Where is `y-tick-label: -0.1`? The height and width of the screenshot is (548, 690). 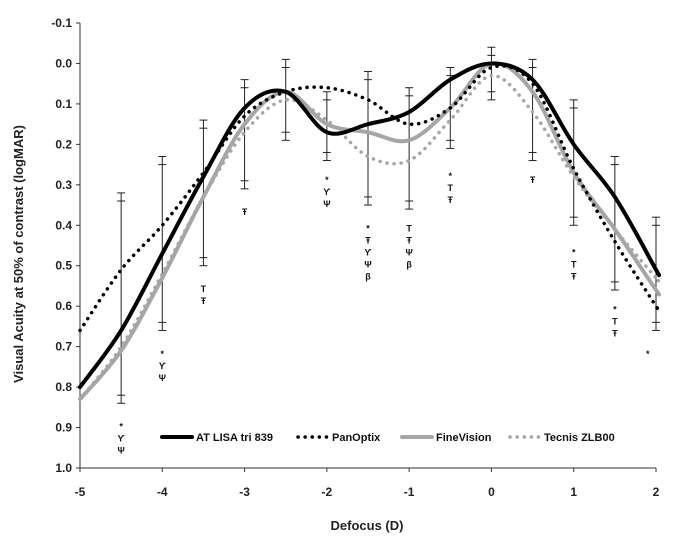 y-tick-label: -0.1 is located at coordinates (61, 23).